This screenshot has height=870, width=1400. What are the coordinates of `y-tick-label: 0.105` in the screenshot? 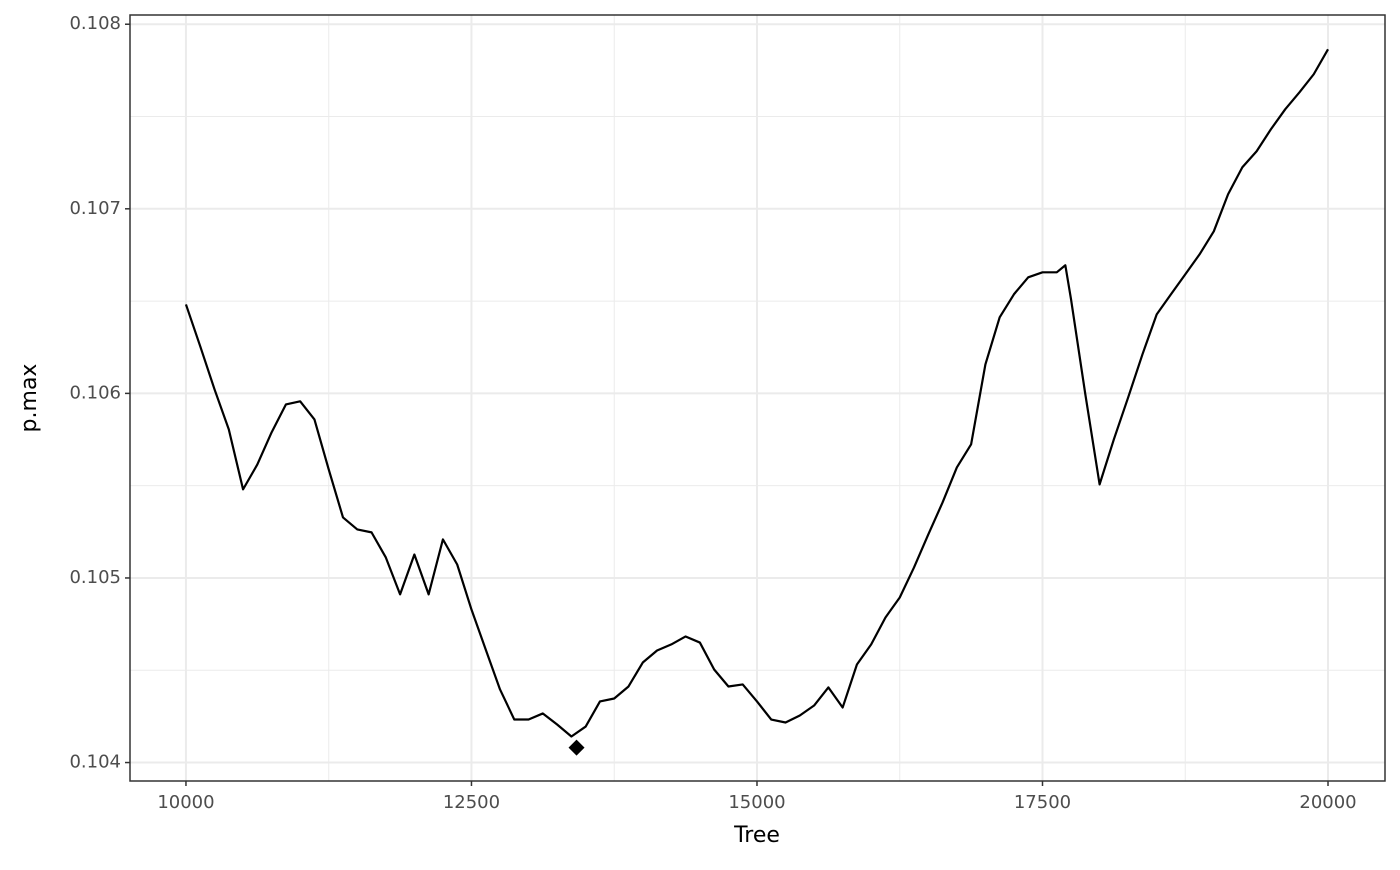 It's located at (95, 577).